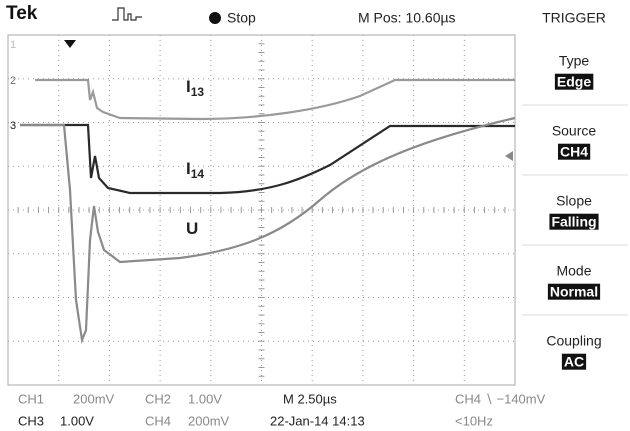 The width and height of the screenshot is (630, 431). What do you see at coordinates (198, 174) in the screenshot?
I see `trace-label-sub: 14` at bounding box center [198, 174].